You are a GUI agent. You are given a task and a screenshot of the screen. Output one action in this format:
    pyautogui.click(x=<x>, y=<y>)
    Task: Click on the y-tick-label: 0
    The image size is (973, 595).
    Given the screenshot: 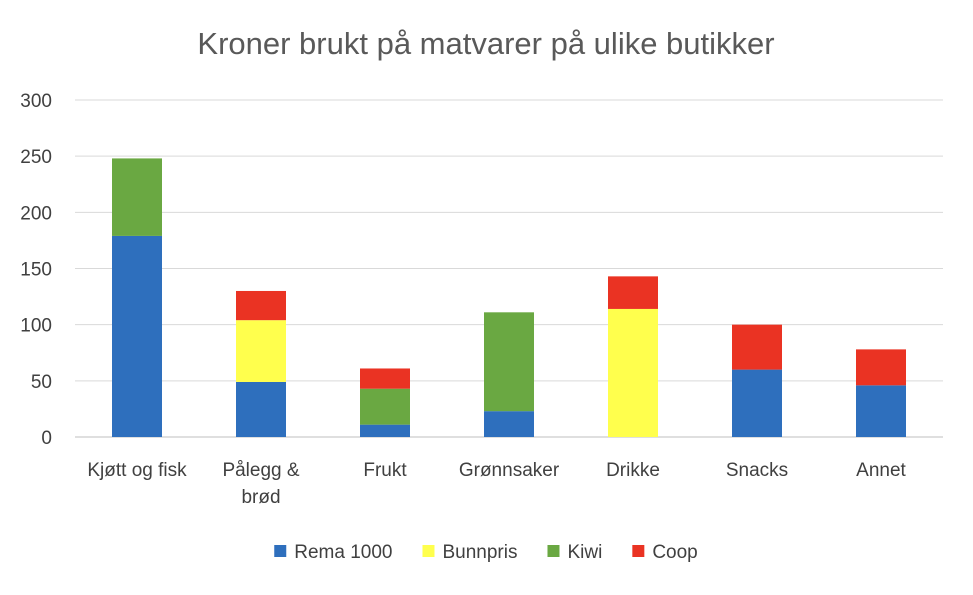 What is the action you would take?
    pyautogui.click(x=46, y=438)
    